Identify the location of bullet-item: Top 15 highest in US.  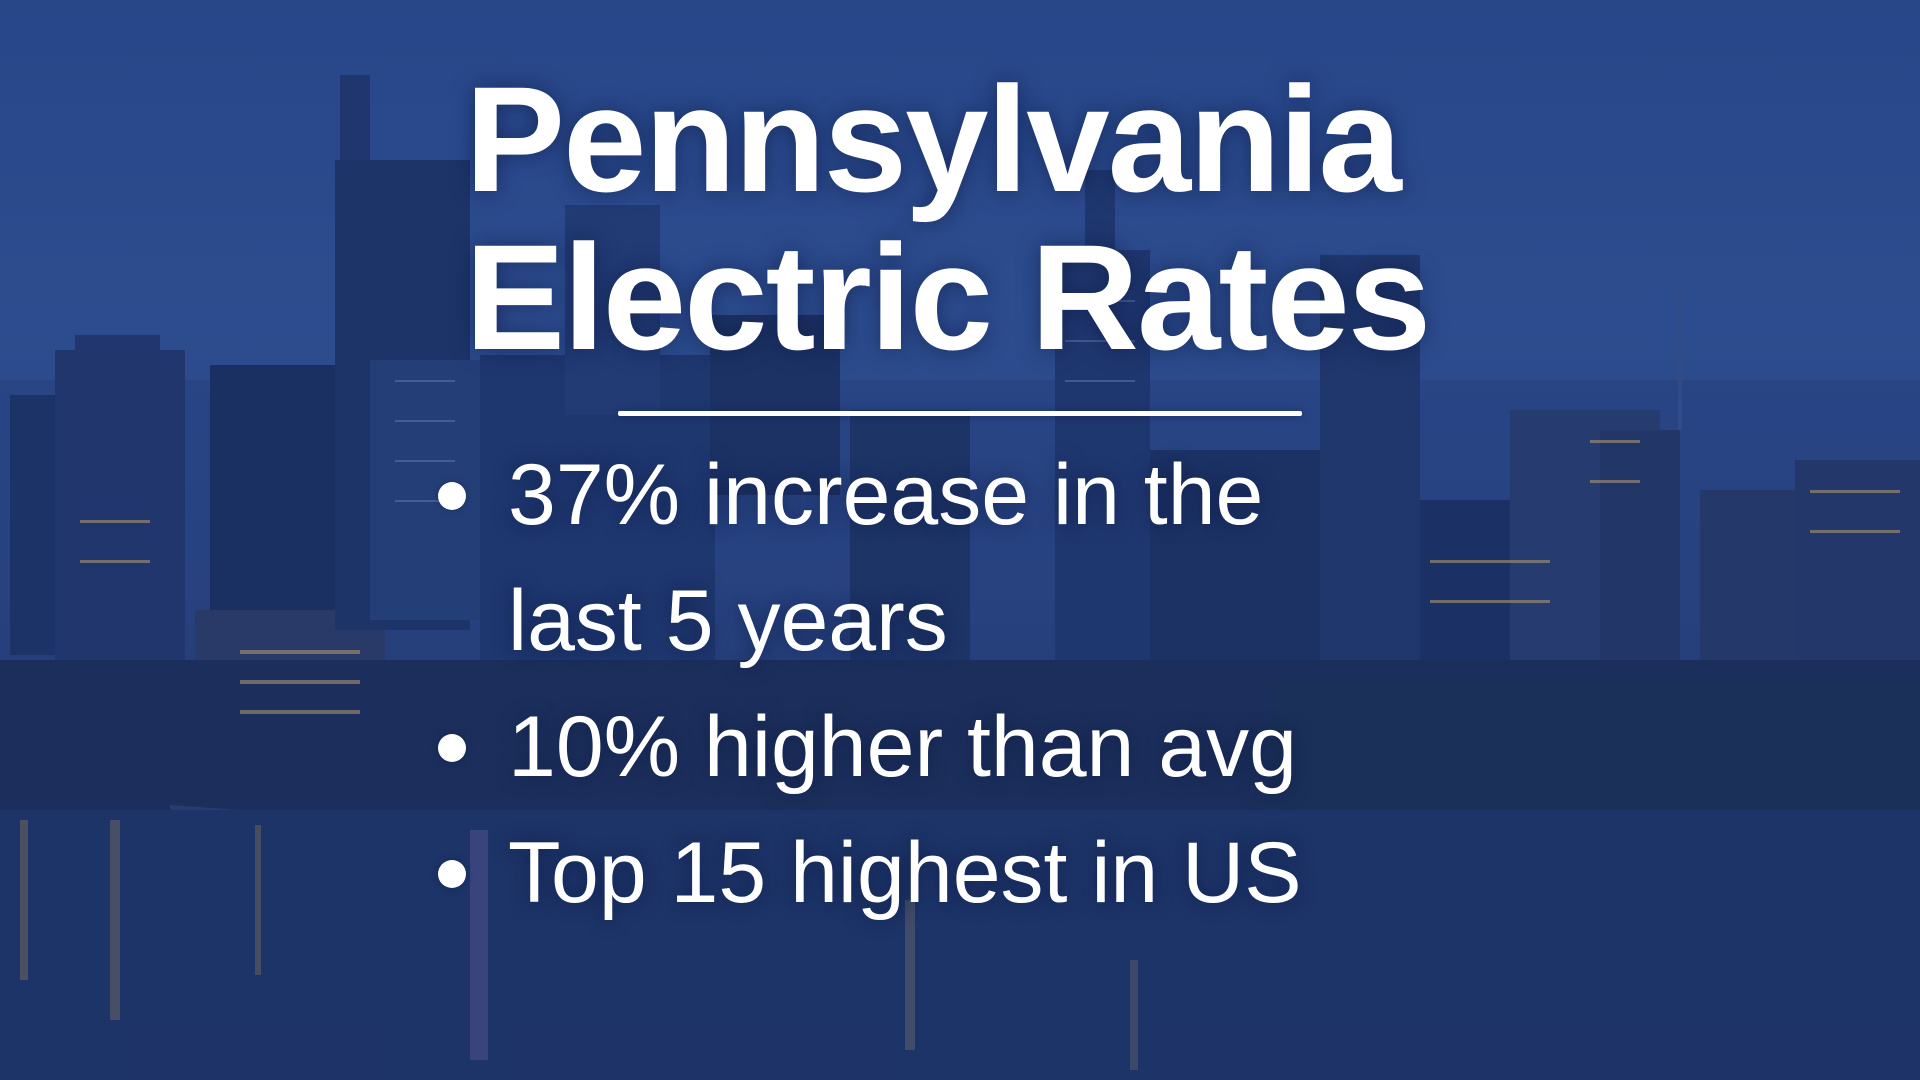
(1019, 873).